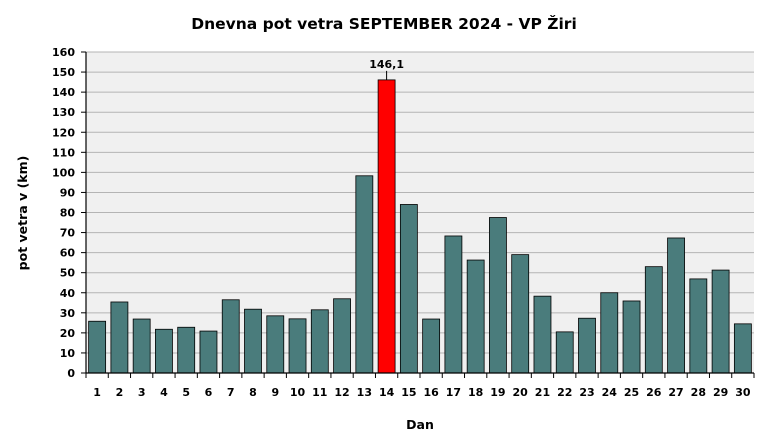 Image resolution: width=770 pixels, height=439 pixels. I want to click on y-tick-label: 120, so click(63, 132).